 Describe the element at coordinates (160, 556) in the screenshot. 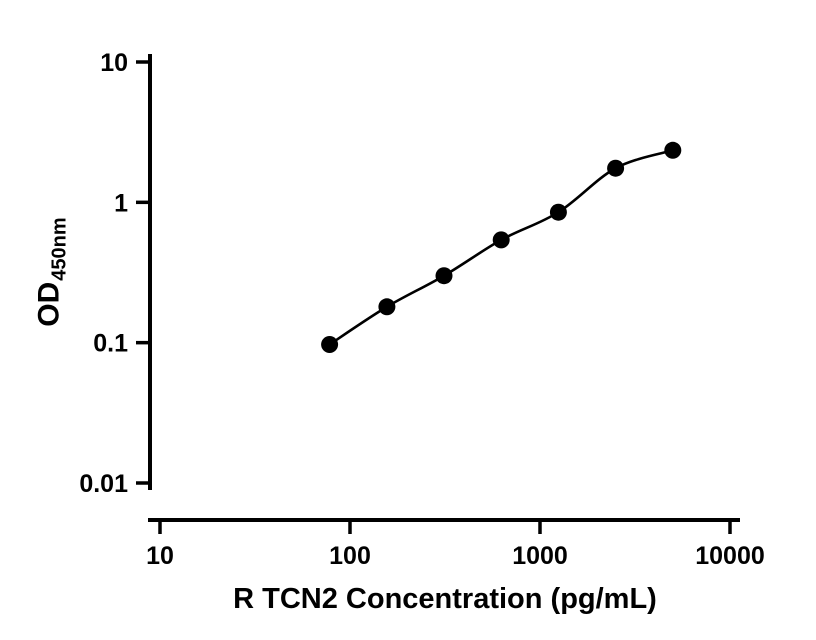

I see `x-tick-label: 10` at that location.